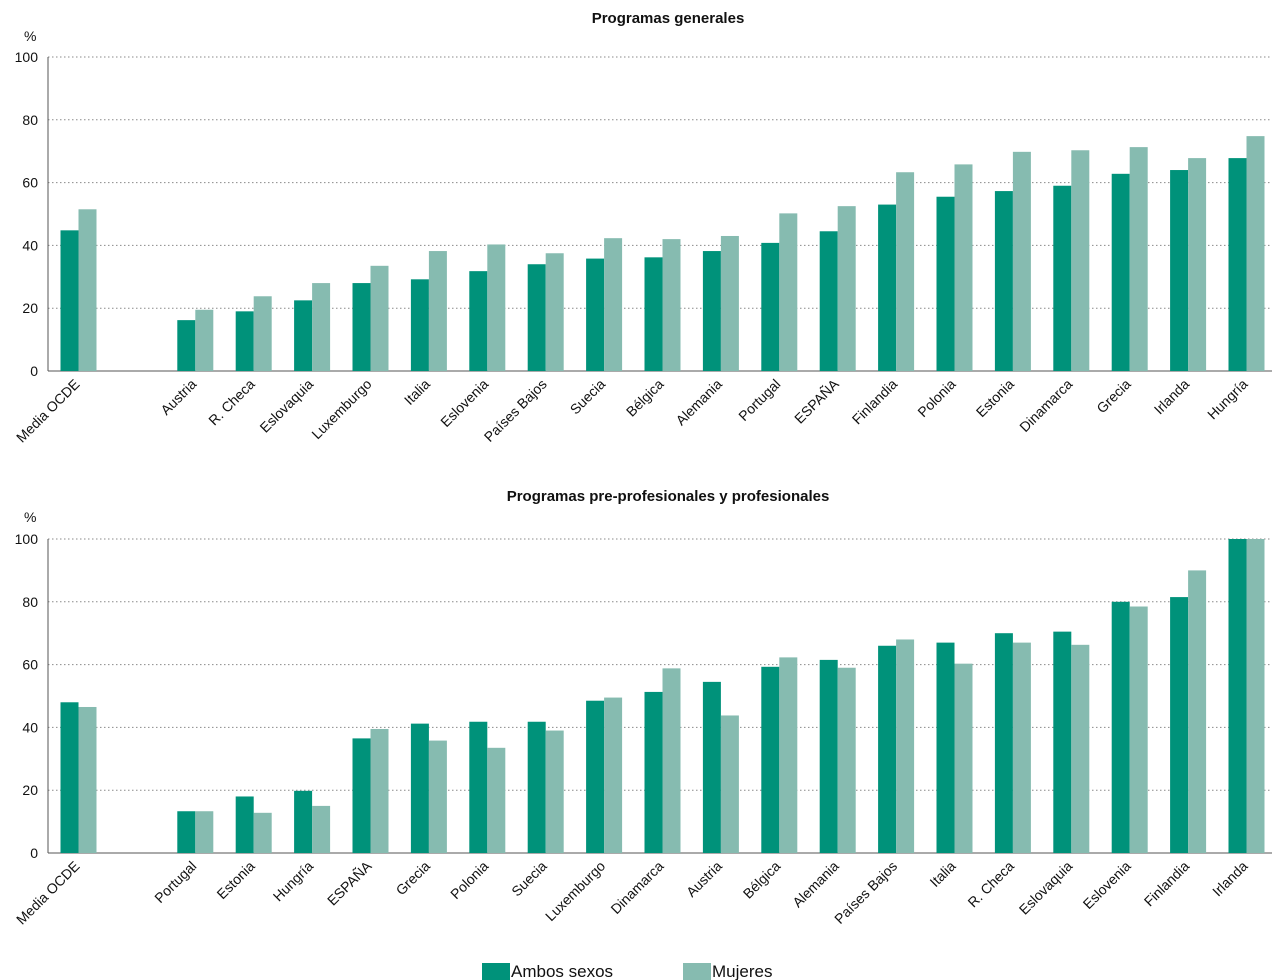 The image size is (1272, 980). What do you see at coordinates (34, 853) in the screenshot?
I see `y-tick-label: 0` at bounding box center [34, 853].